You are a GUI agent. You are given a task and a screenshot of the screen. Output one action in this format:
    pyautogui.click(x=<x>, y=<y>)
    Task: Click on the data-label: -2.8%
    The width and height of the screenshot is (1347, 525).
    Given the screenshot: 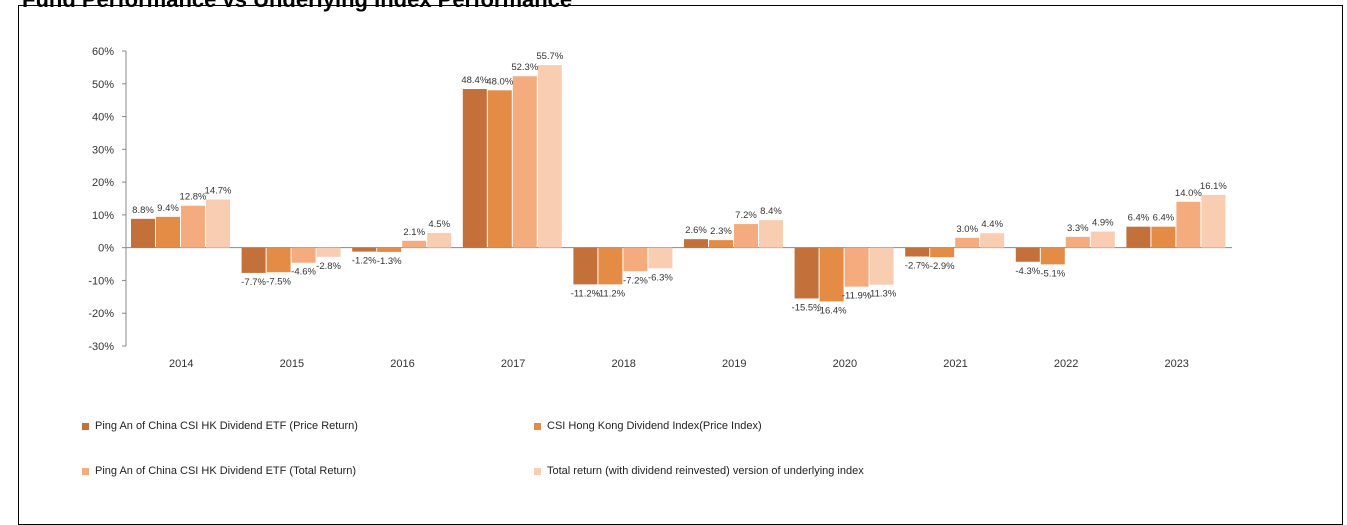 What is the action you would take?
    pyautogui.click(x=328, y=266)
    